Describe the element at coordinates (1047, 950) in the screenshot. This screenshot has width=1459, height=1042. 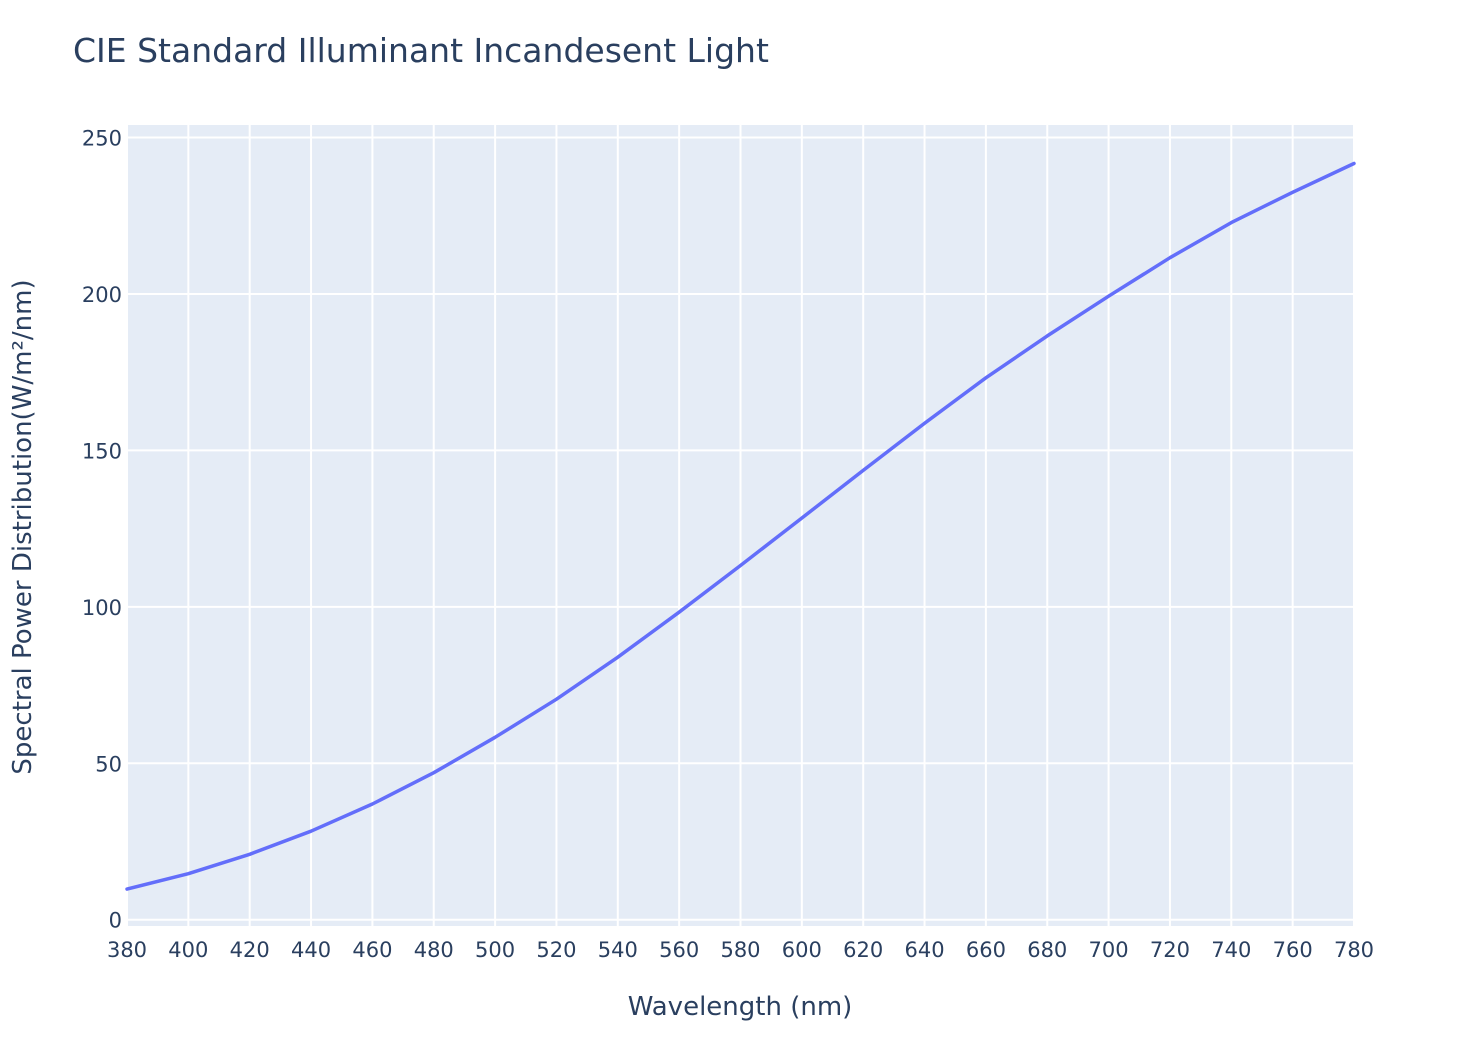
I see `x-tick-label: 680` at that location.